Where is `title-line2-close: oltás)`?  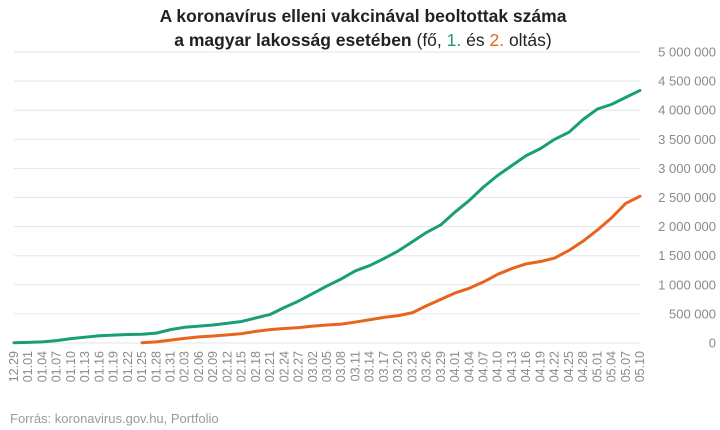
title-line2-close: oltás) is located at coordinates (528, 40).